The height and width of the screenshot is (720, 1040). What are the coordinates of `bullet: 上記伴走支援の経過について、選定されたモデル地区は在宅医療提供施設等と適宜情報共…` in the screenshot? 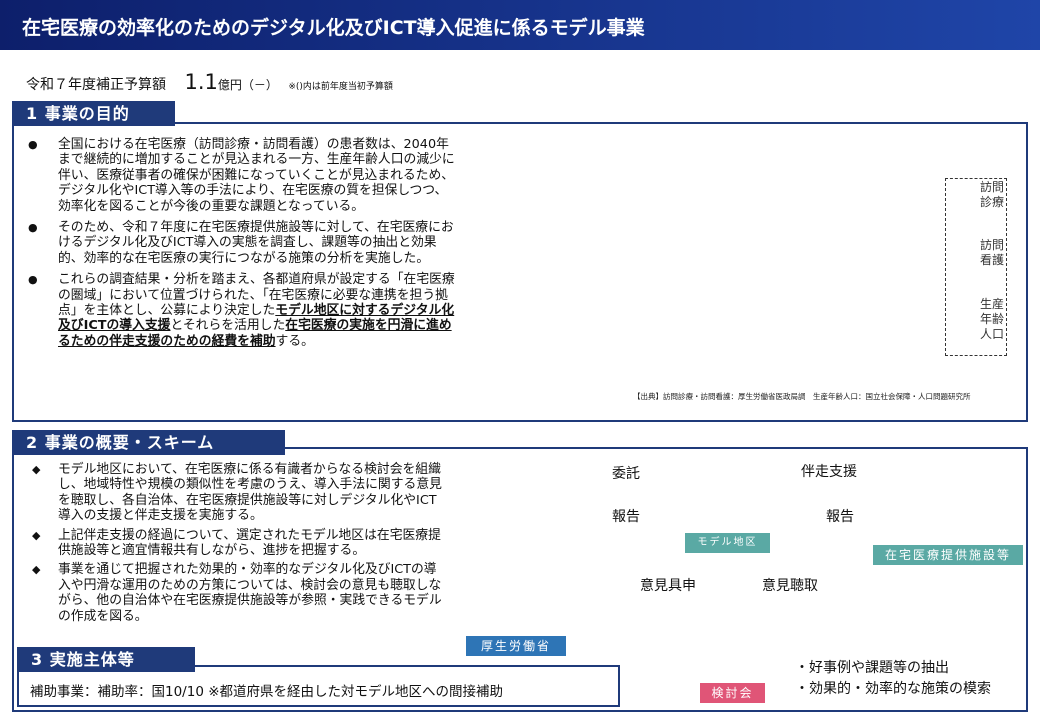 It's located at (239, 543).